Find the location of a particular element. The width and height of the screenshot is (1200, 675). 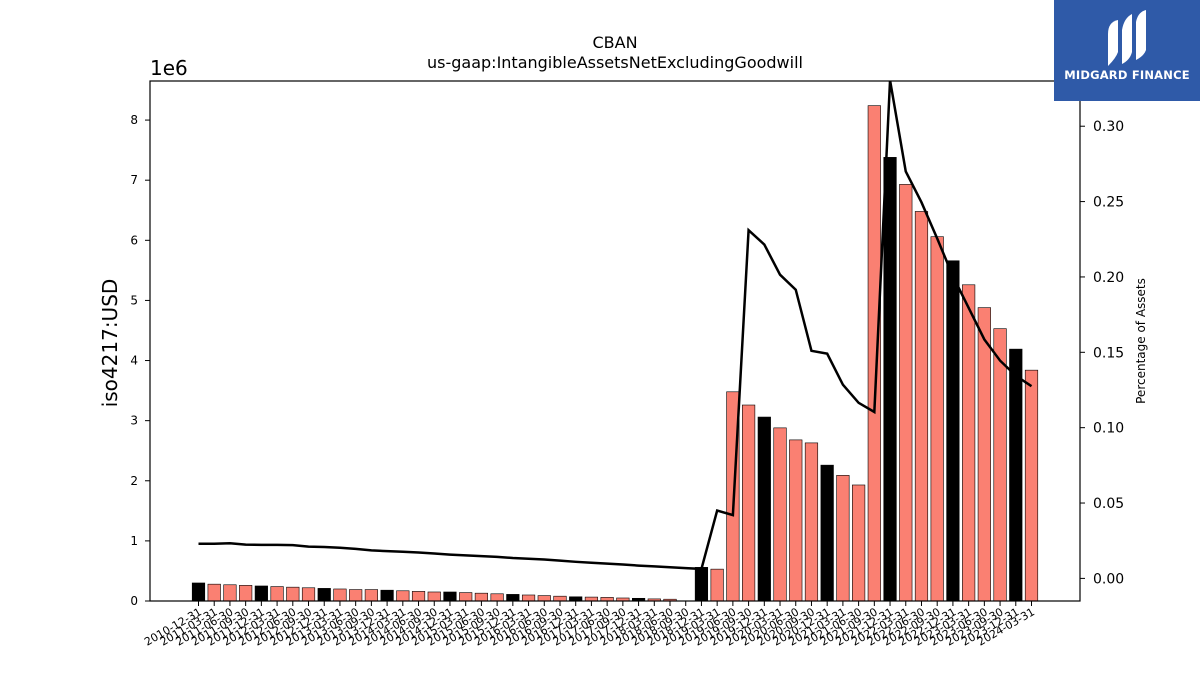

chart-title: CBAN is located at coordinates (614, 42).